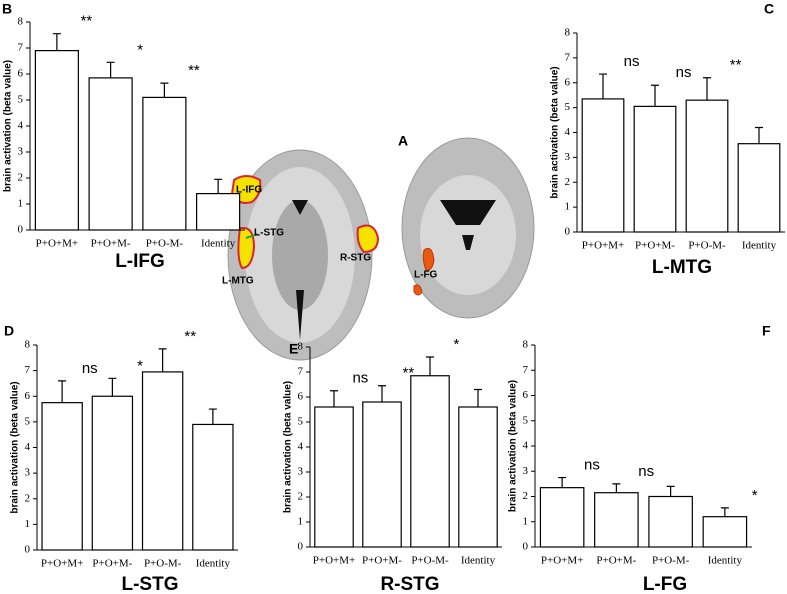  I want to click on chart-title: L-MTG, so click(682, 267).